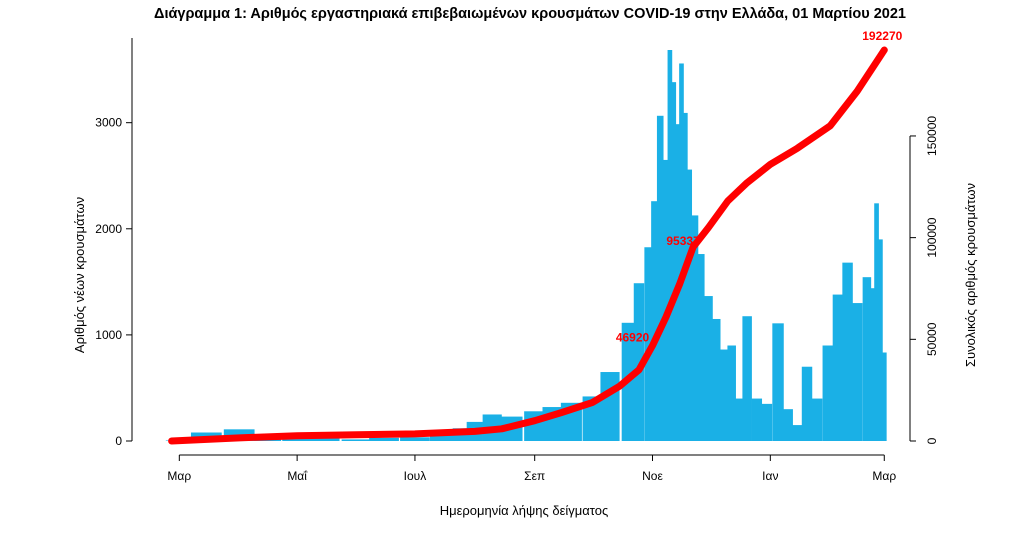 The height and width of the screenshot is (533, 1015). What do you see at coordinates (882, 36) in the screenshot?
I see `cumulative-line-label: 192270` at bounding box center [882, 36].